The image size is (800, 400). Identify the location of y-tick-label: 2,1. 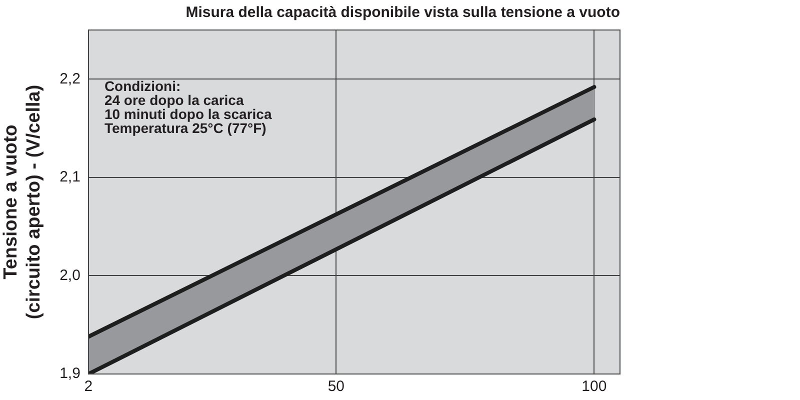
(70, 177).